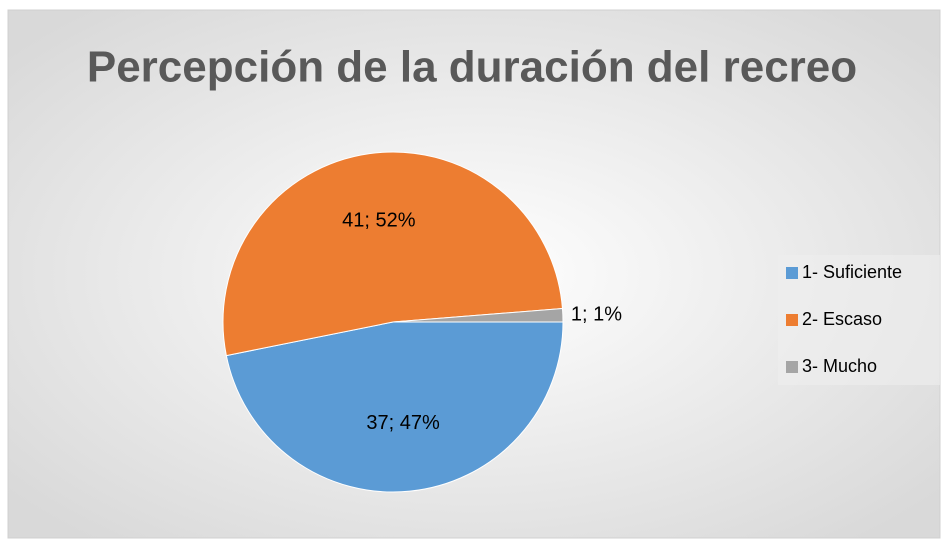  I want to click on data-label: 37; 47%, so click(403, 423).